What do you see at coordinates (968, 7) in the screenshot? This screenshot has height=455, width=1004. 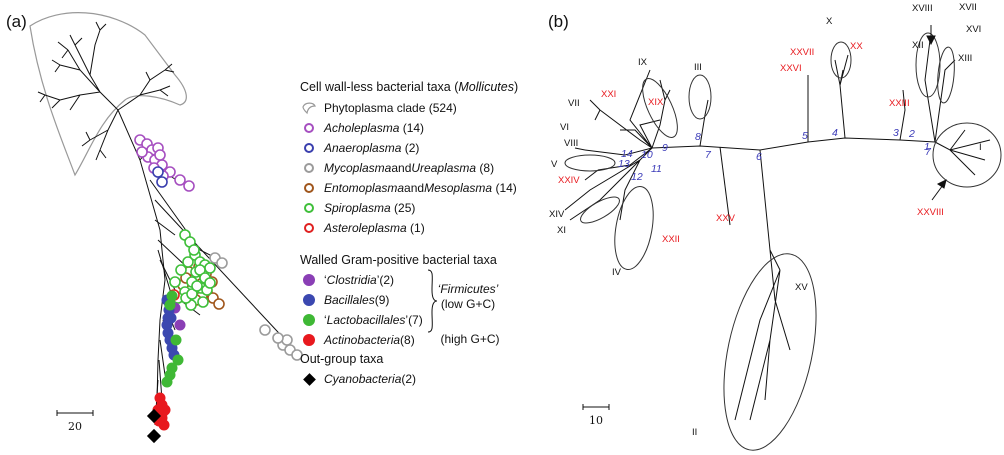 I see `clade-label: XVII` at bounding box center [968, 7].